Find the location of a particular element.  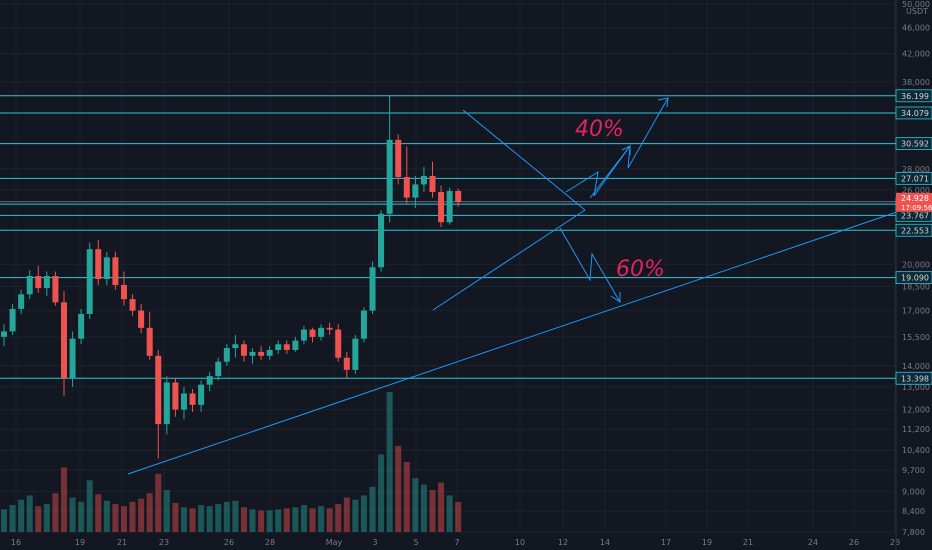

current-price-label: 24.928 17:09:56 is located at coordinates (914, 202).